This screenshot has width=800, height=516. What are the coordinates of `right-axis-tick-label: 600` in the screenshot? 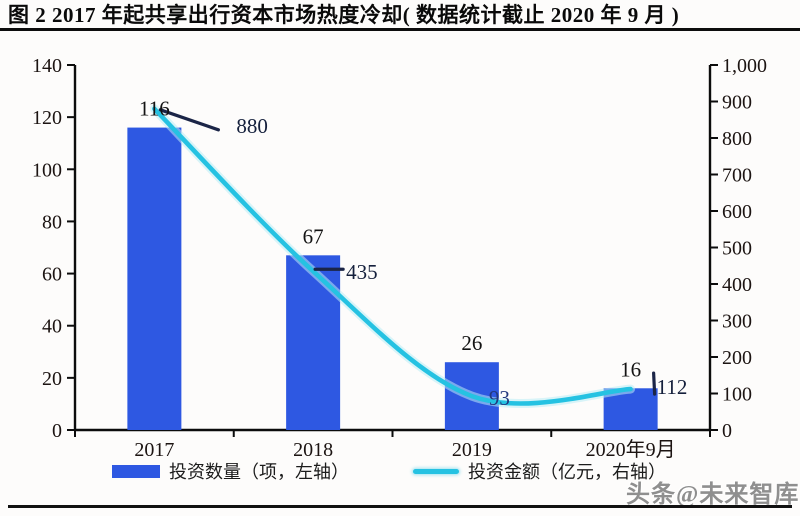 It's located at (737, 212).